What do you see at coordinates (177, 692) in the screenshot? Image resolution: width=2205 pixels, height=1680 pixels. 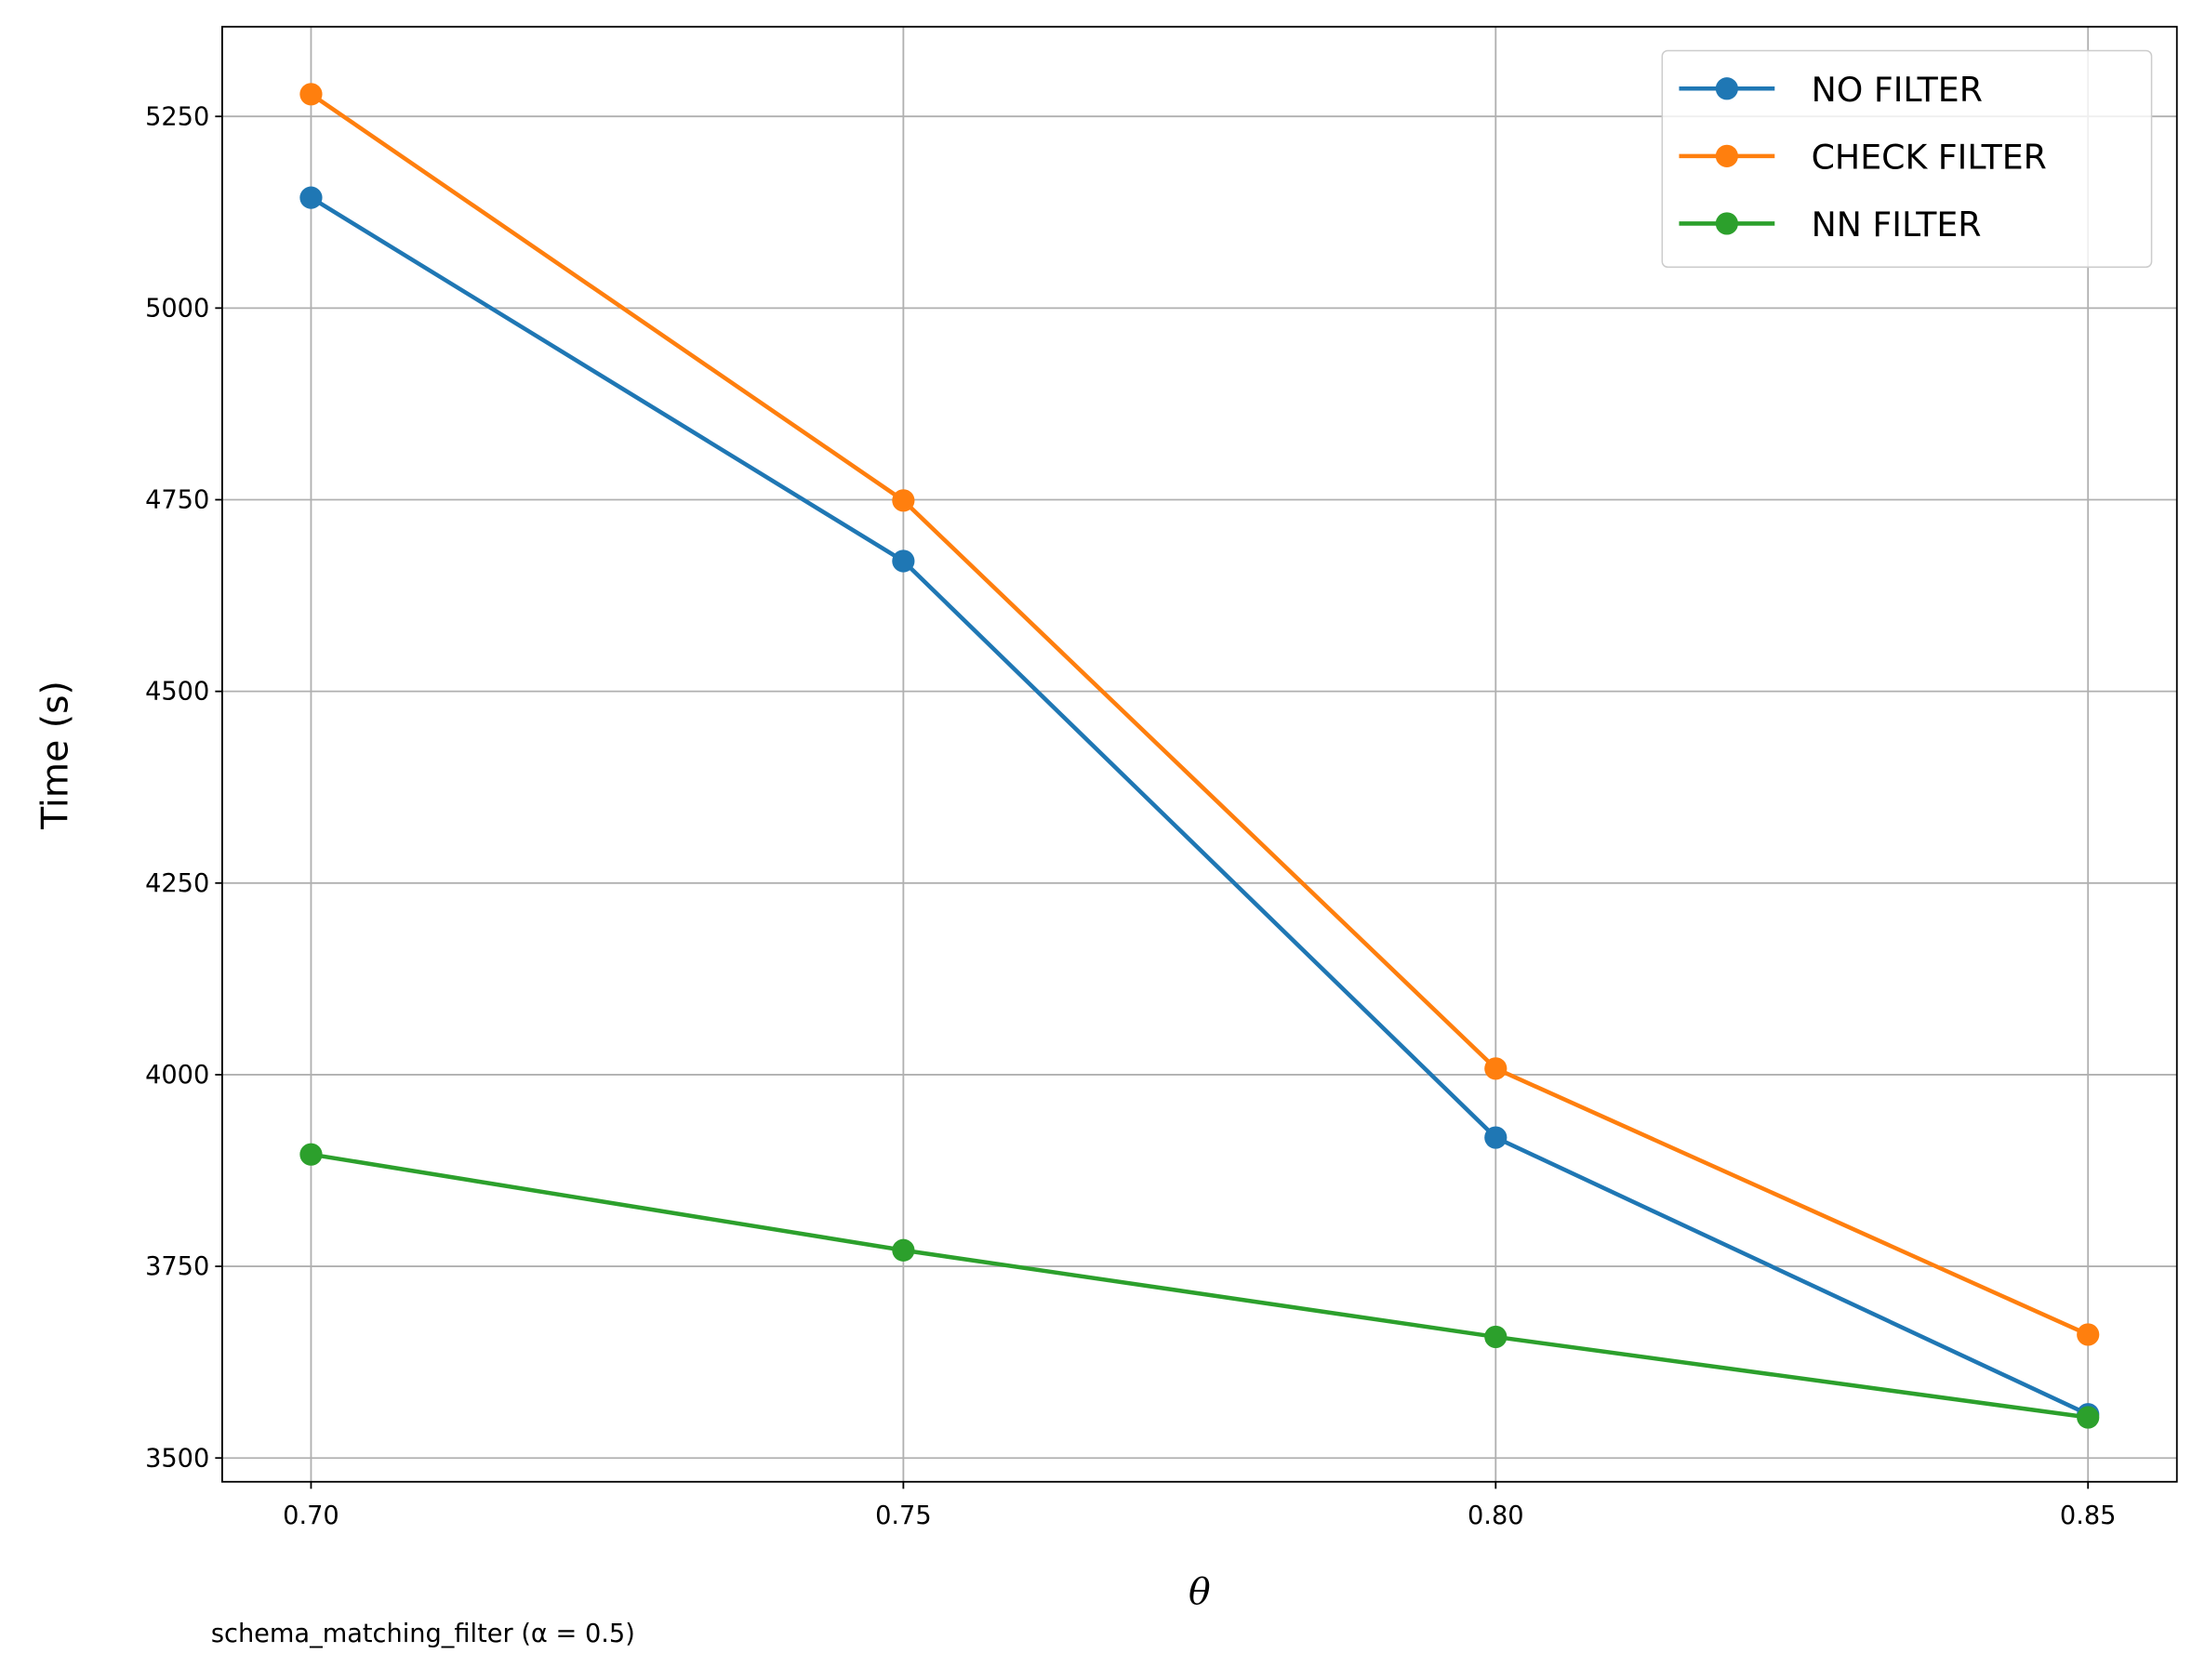 I see `y-tick-label: 4500` at bounding box center [177, 692].